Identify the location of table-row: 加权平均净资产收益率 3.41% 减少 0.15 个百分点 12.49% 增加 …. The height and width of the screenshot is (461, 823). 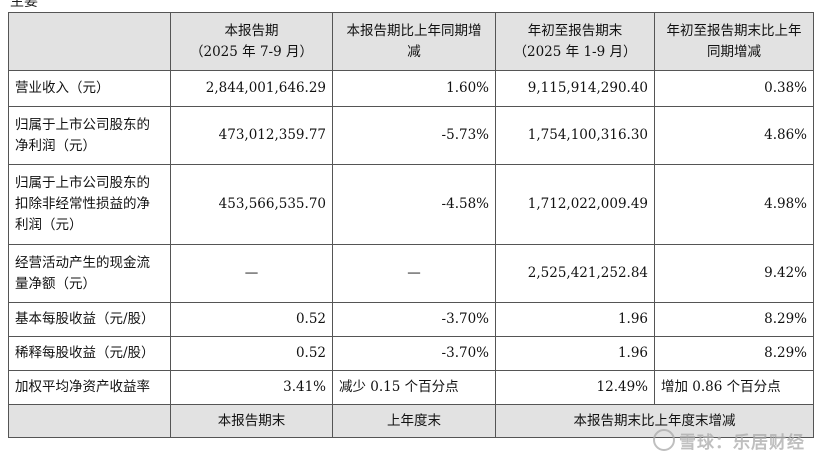
(411, 387).